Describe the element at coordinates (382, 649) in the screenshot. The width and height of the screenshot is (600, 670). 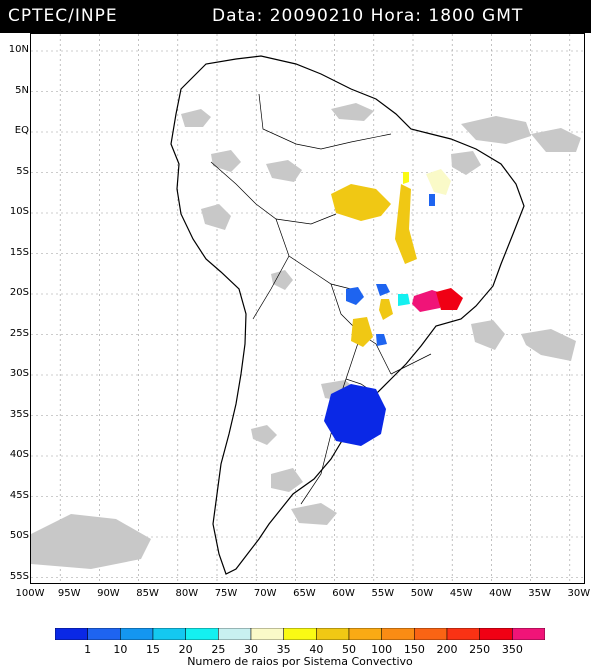
I see `legend-tick-label: 100` at that location.